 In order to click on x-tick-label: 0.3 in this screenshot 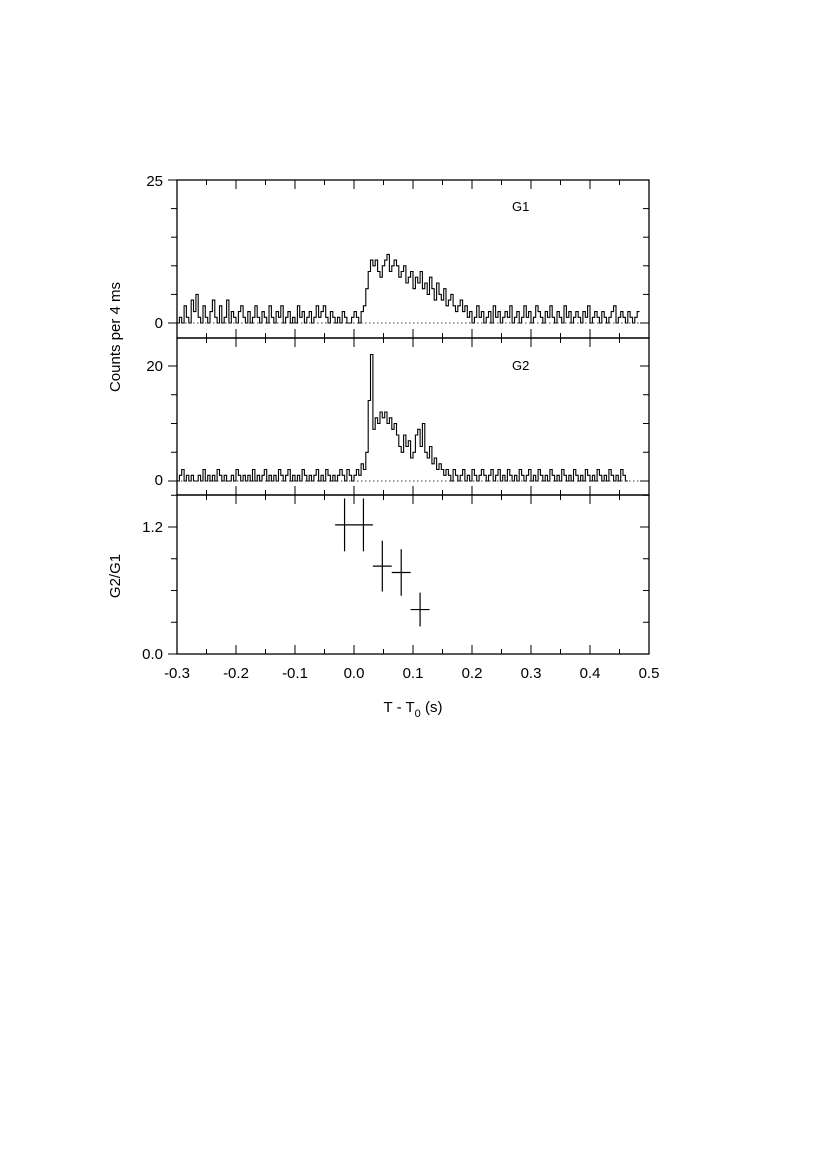, I will do `click(531, 673)`.